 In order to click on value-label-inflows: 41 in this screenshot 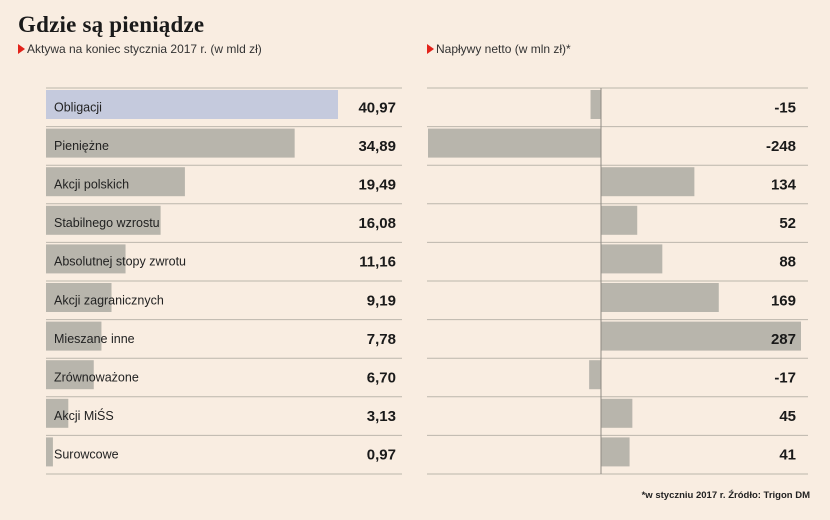, I will do `click(787, 455)`.